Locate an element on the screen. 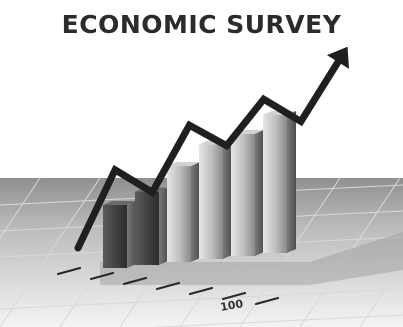  axis-ticks is located at coordinates (168, 286).